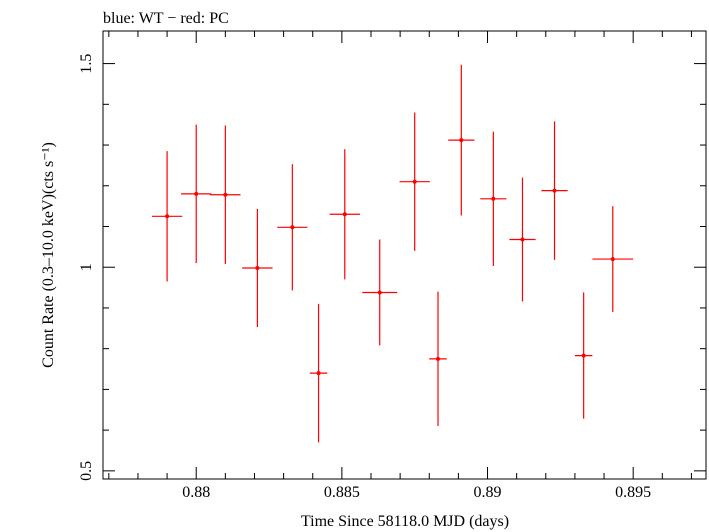 The height and width of the screenshot is (532, 709). Describe the element at coordinates (488, 492) in the screenshot. I see `x-tick-label: 0.89` at that location.